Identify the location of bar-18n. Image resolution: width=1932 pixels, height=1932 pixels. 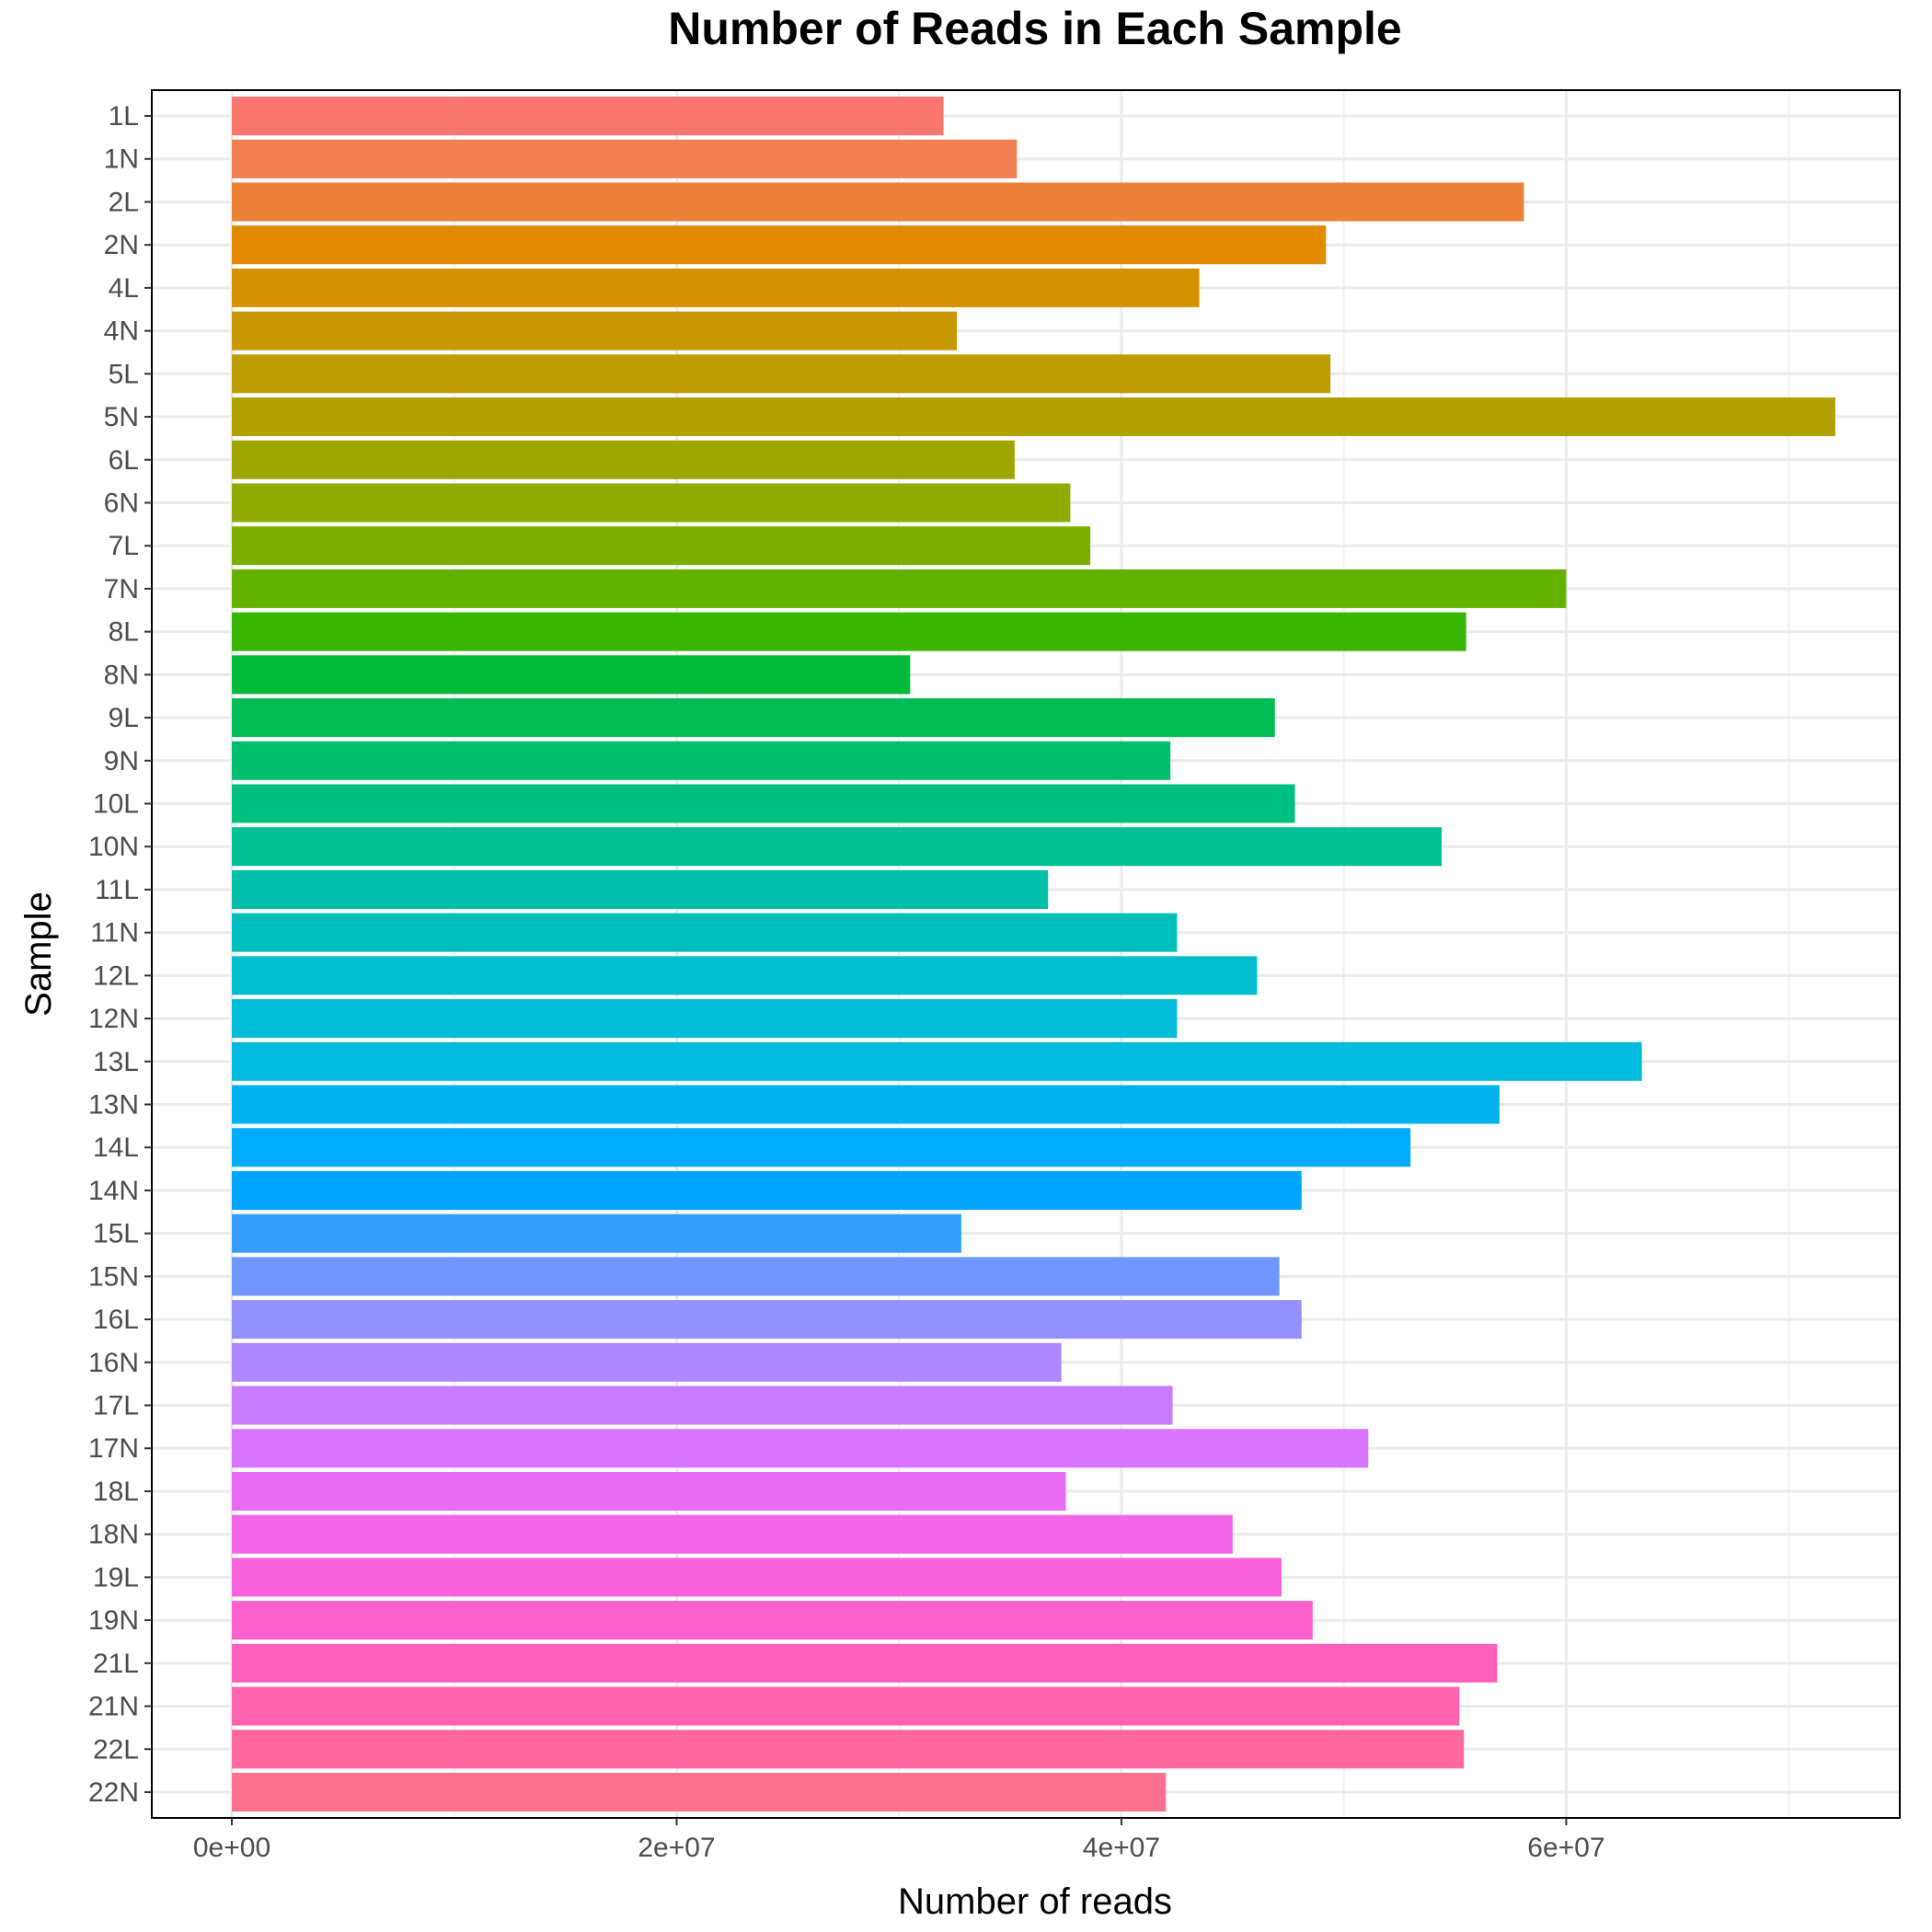
(732, 1534).